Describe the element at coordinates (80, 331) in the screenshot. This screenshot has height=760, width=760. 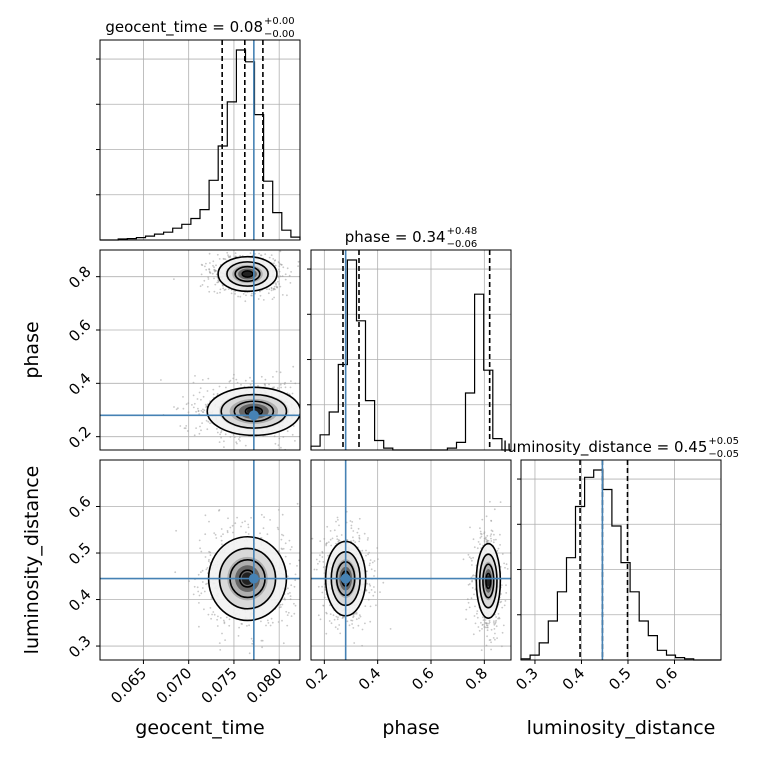
I see `y-tick-label: 0.6` at that location.